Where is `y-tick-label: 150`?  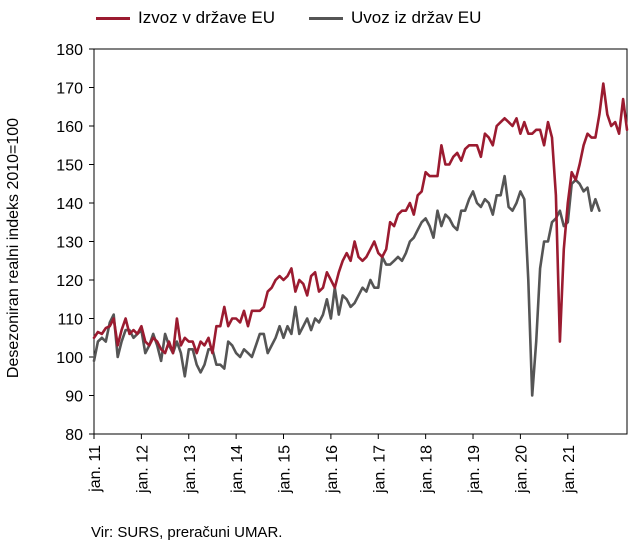 y-tick-label: 150 is located at coordinates (69, 166).